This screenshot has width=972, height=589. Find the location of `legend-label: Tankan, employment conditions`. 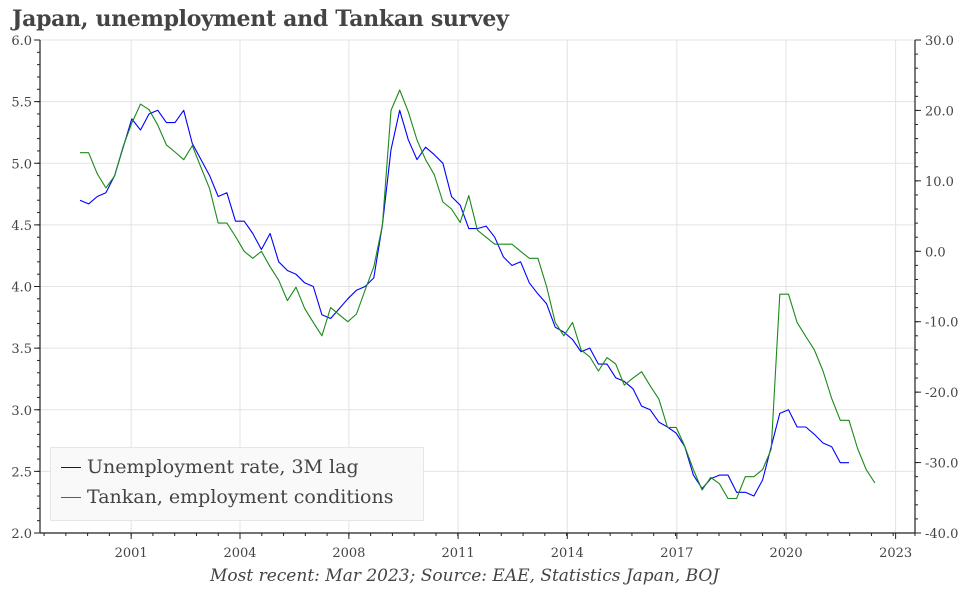

legend-label: Tankan, employment conditions is located at coordinates (240, 497).